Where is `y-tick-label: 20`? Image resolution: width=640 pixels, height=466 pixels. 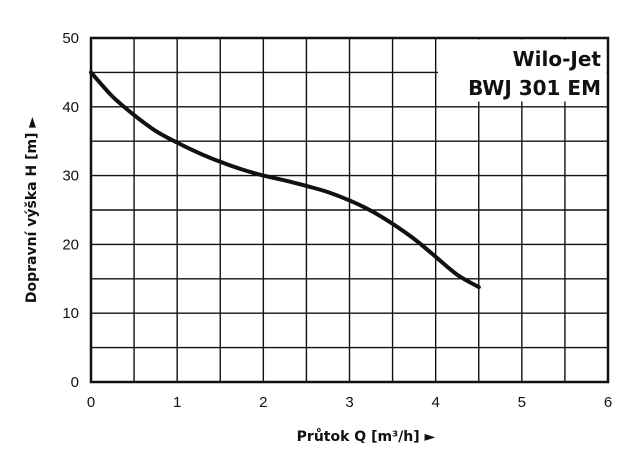
y-tick-label: 20 is located at coordinates (70, 244).